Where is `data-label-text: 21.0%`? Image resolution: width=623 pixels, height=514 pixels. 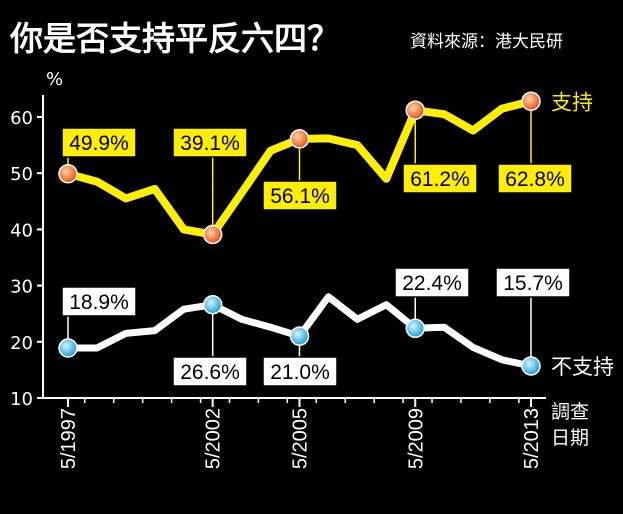
data-label-text: 21.0% is located at coordinates (300, 372).